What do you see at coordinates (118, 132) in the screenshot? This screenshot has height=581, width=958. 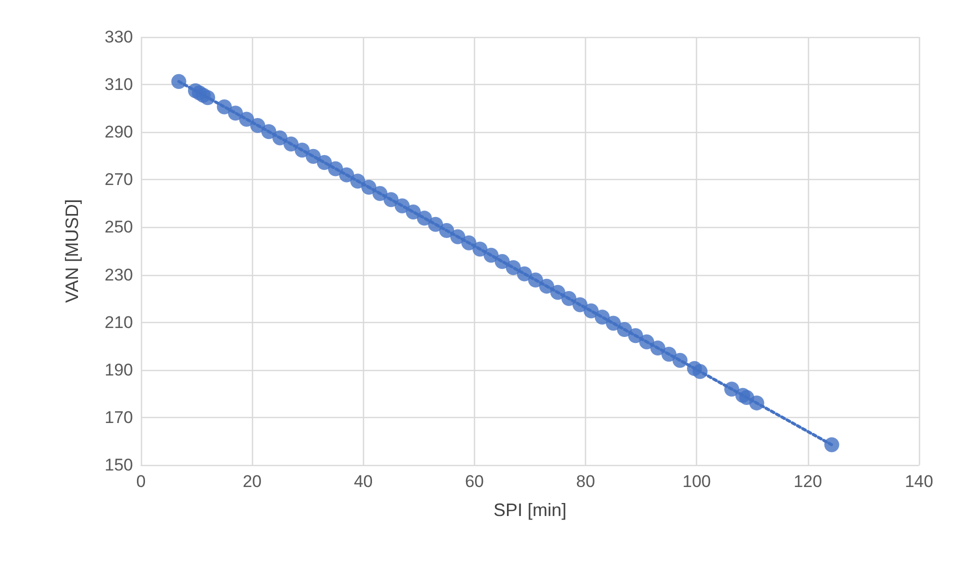 I see `y-tick-label: 290` at bounding box center [118, 132].